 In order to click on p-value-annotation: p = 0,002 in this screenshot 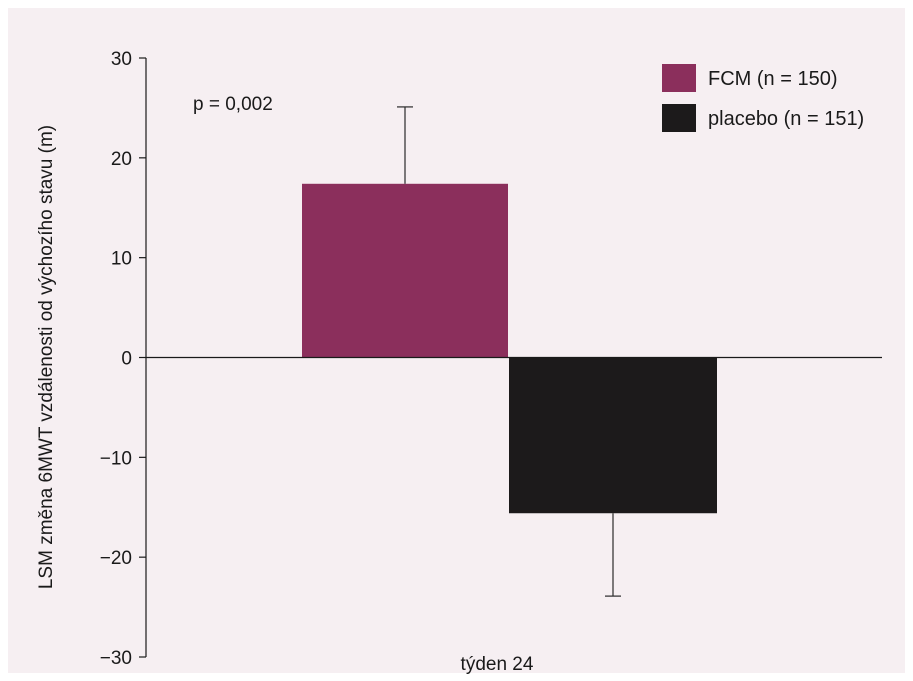, I will do `click(233, 104)`.